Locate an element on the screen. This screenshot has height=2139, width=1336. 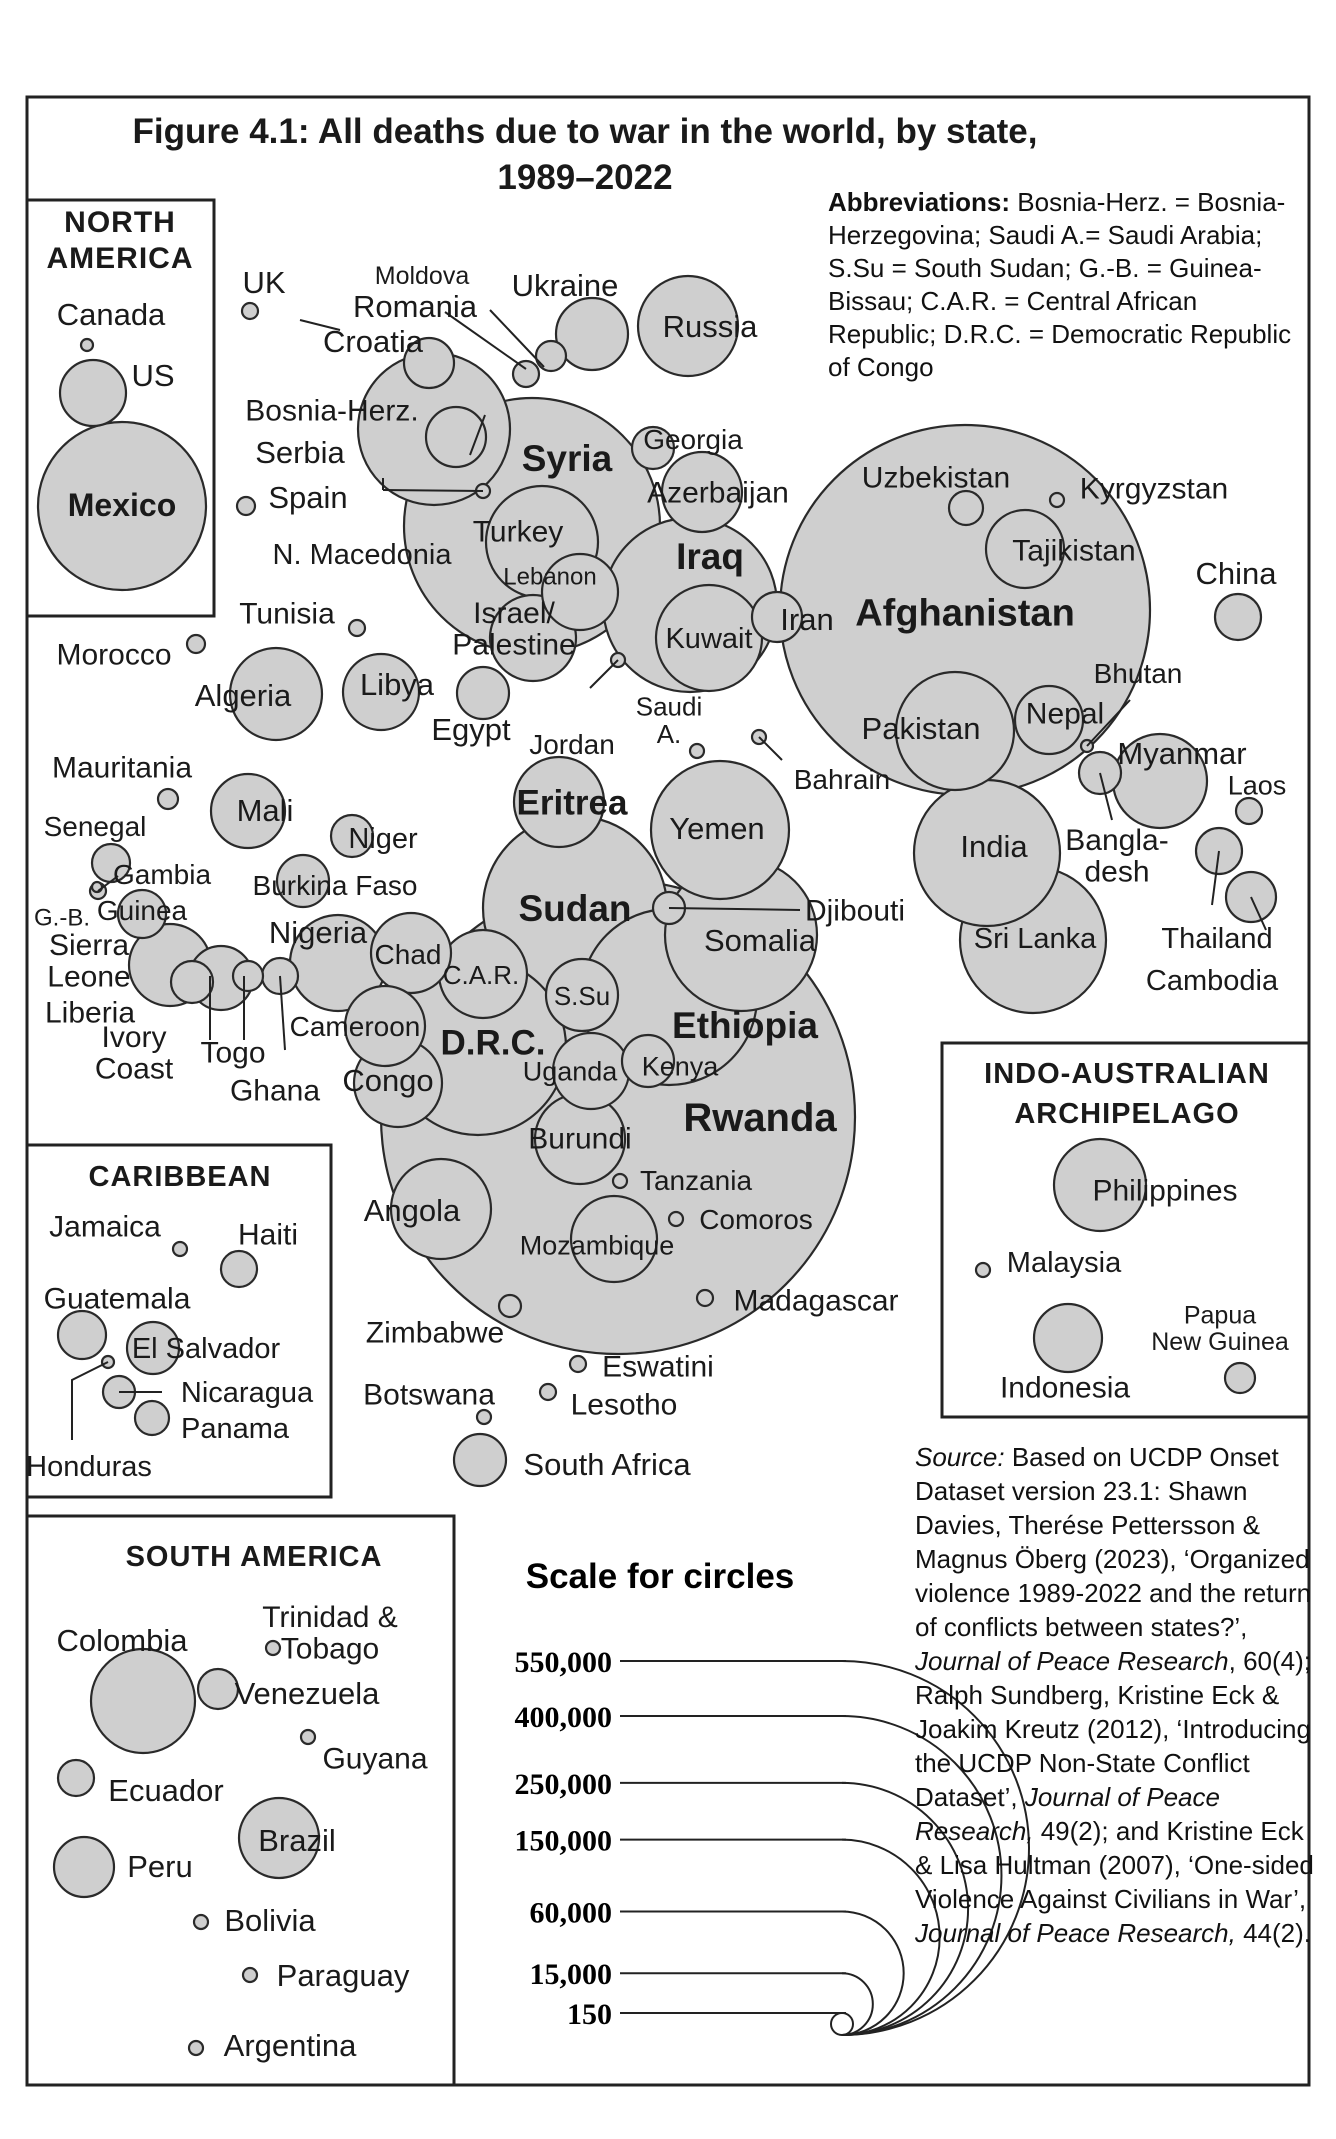
label-line: Thailand is located at coordinates (1216, 939).